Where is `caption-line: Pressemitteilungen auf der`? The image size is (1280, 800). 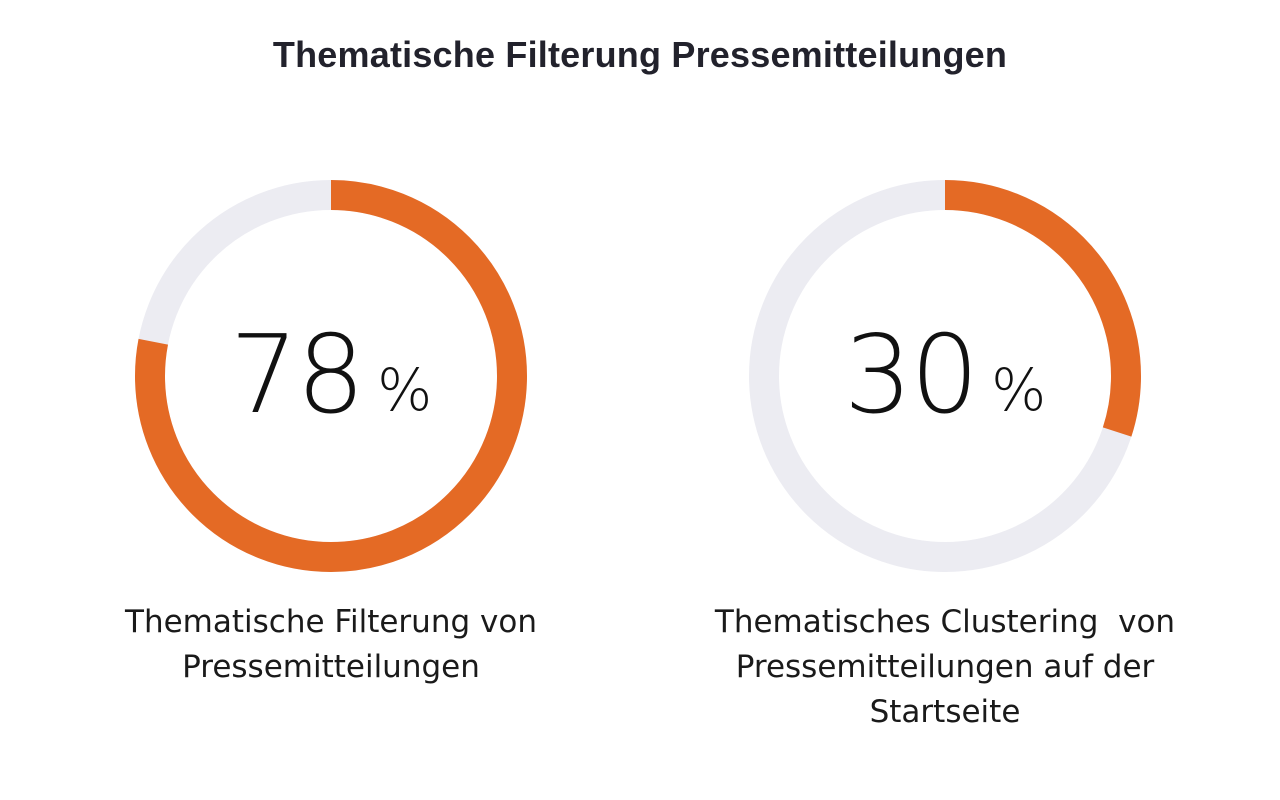 caption-line: Pressemitteilungen auf der is located at coordinates (945, 667).